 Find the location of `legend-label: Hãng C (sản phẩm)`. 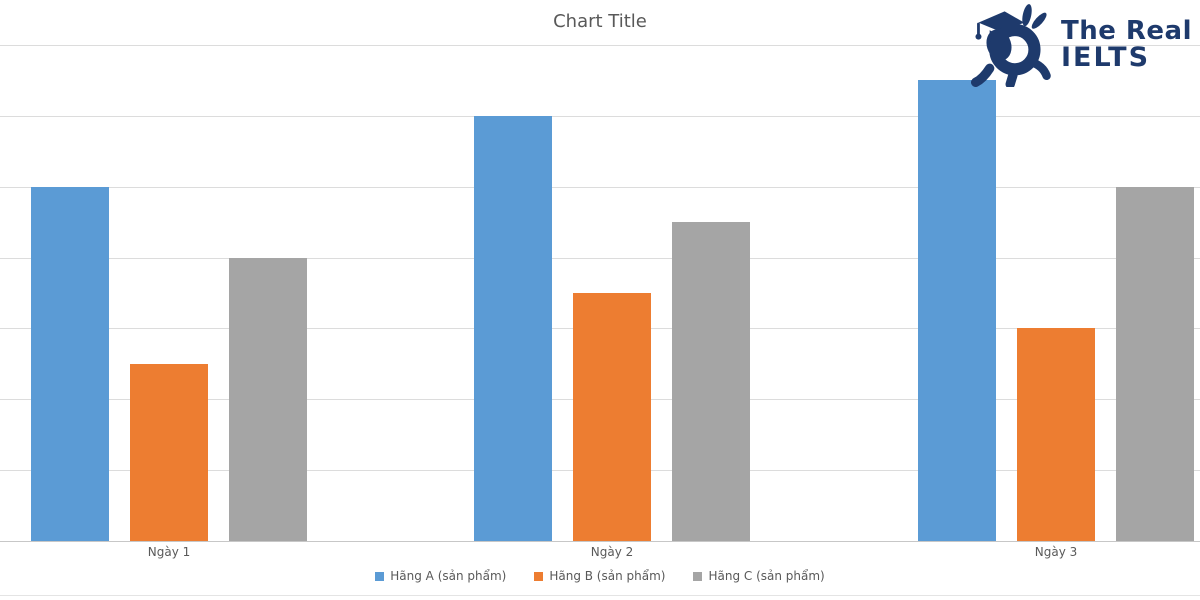

legend-label: Hãng C (sản phẩm) is located at coordinates (766, 576).